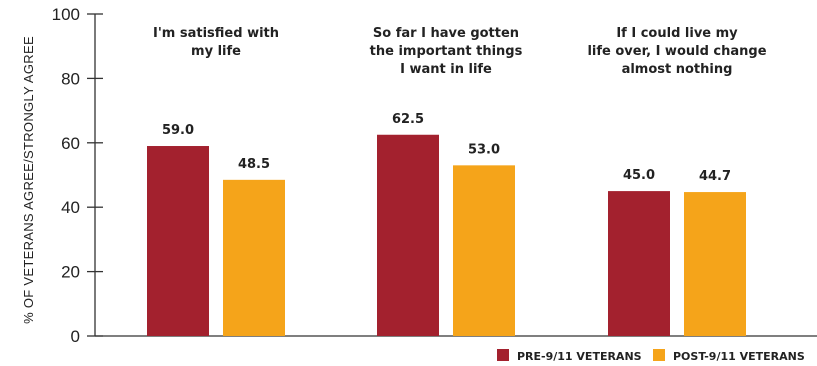 The height and width of the screenshot is (366, 817). Describe the element at coordinates (70, 272) in the screenshot. I see `y-tick-label: 20` at that location.